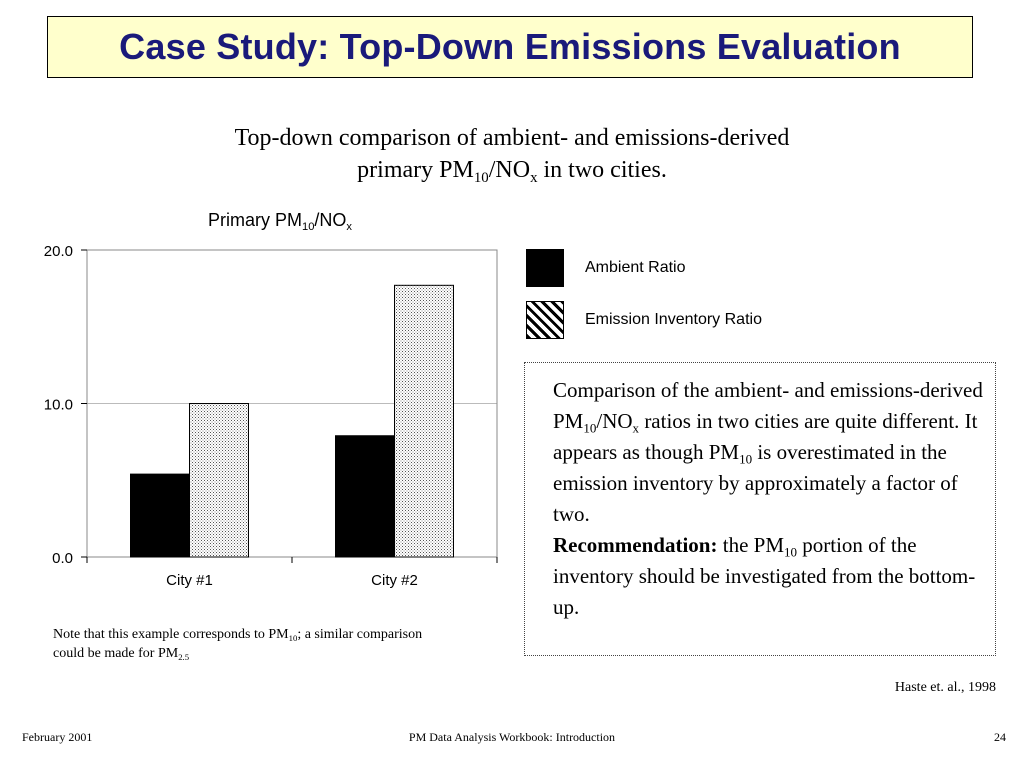 This screenshot has width=1024, height=768. I want to click on callout-text-e: the PM, so click(750, 545).